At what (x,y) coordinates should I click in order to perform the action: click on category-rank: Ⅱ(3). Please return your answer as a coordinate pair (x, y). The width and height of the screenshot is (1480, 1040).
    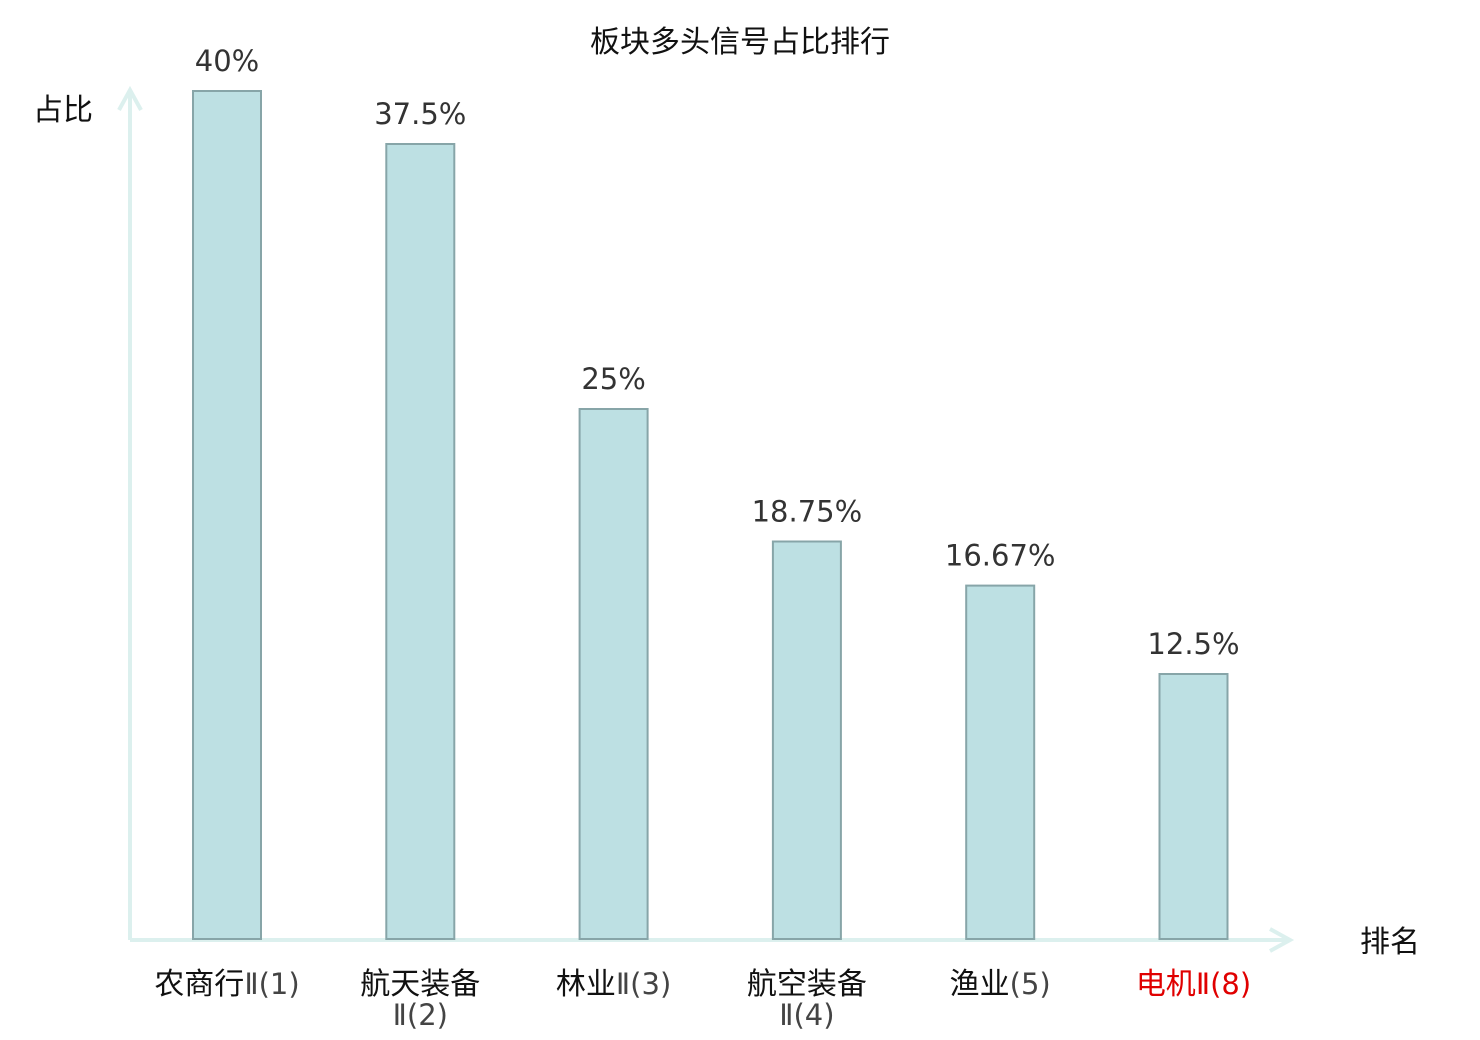
    Looking at the image, I should click on (643, 984).